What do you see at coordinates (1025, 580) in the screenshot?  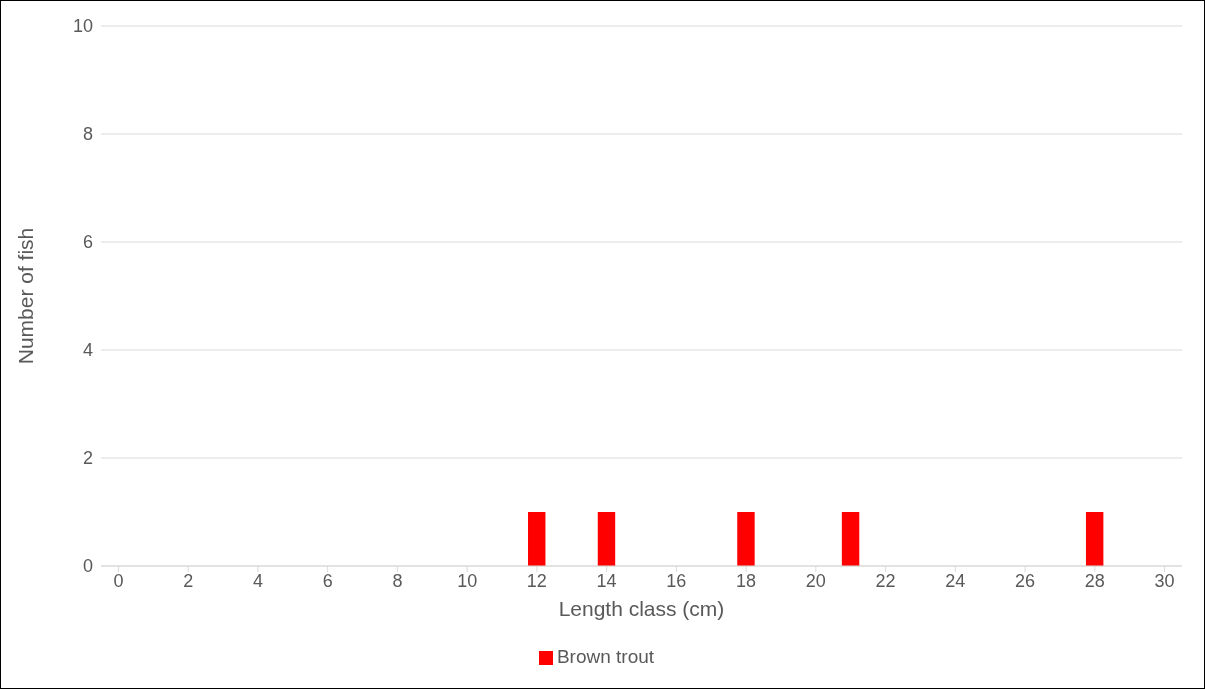 I see `x-tick-label: 26` at bounding box center [1025, 580].